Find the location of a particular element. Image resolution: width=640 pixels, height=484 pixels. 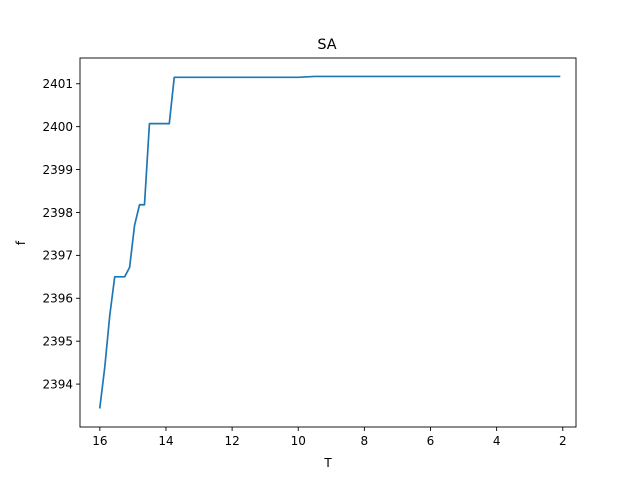

x-tick-label: 14 is located at coordinates (165, 441).